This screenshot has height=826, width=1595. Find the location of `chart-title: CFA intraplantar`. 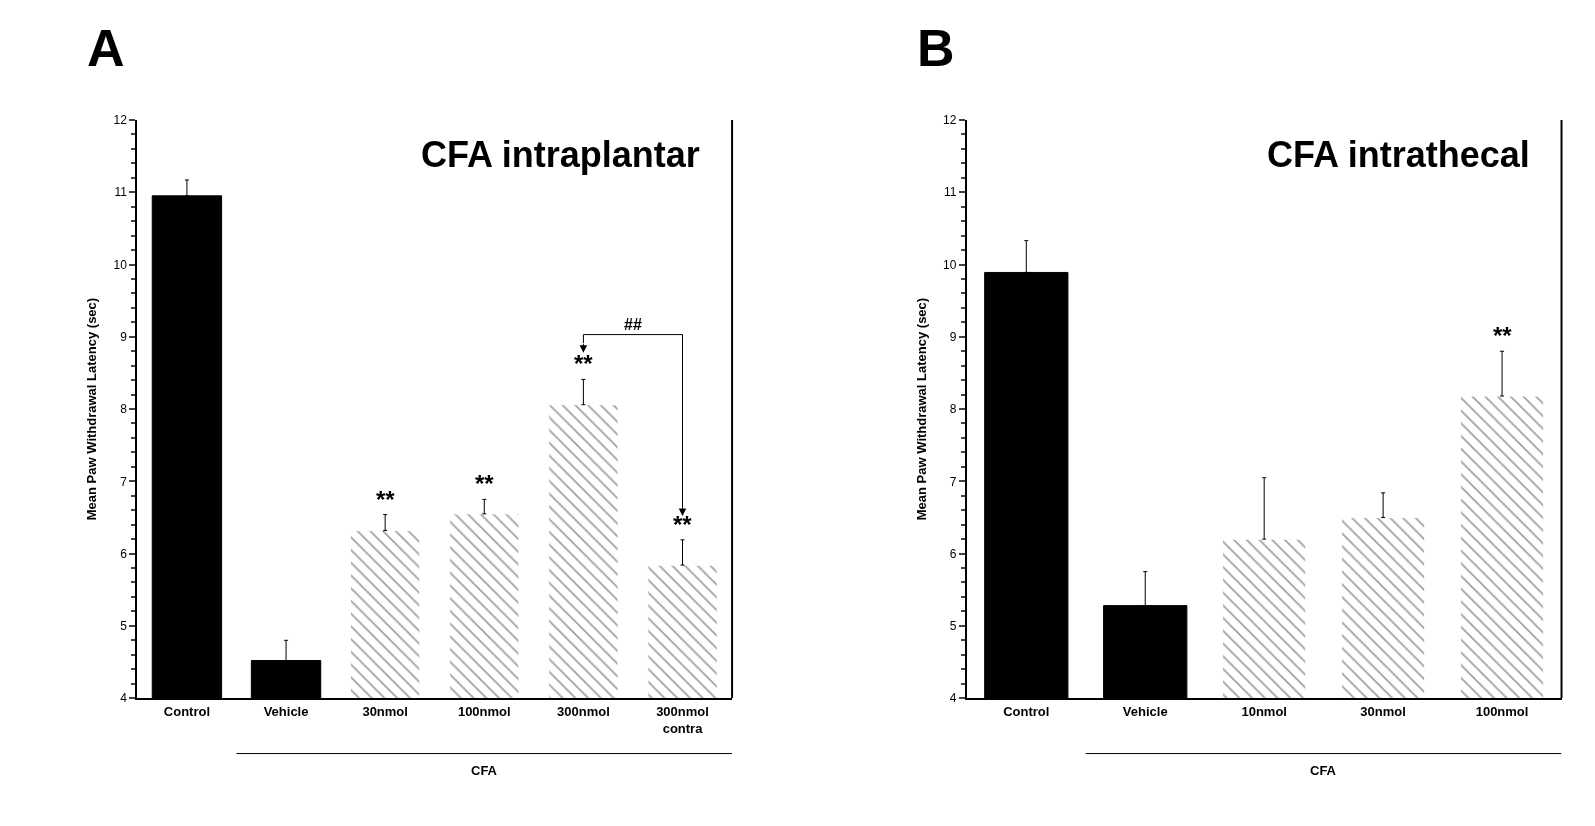

chart-title: CFA intraplantar is located at coordinates (560, 154).